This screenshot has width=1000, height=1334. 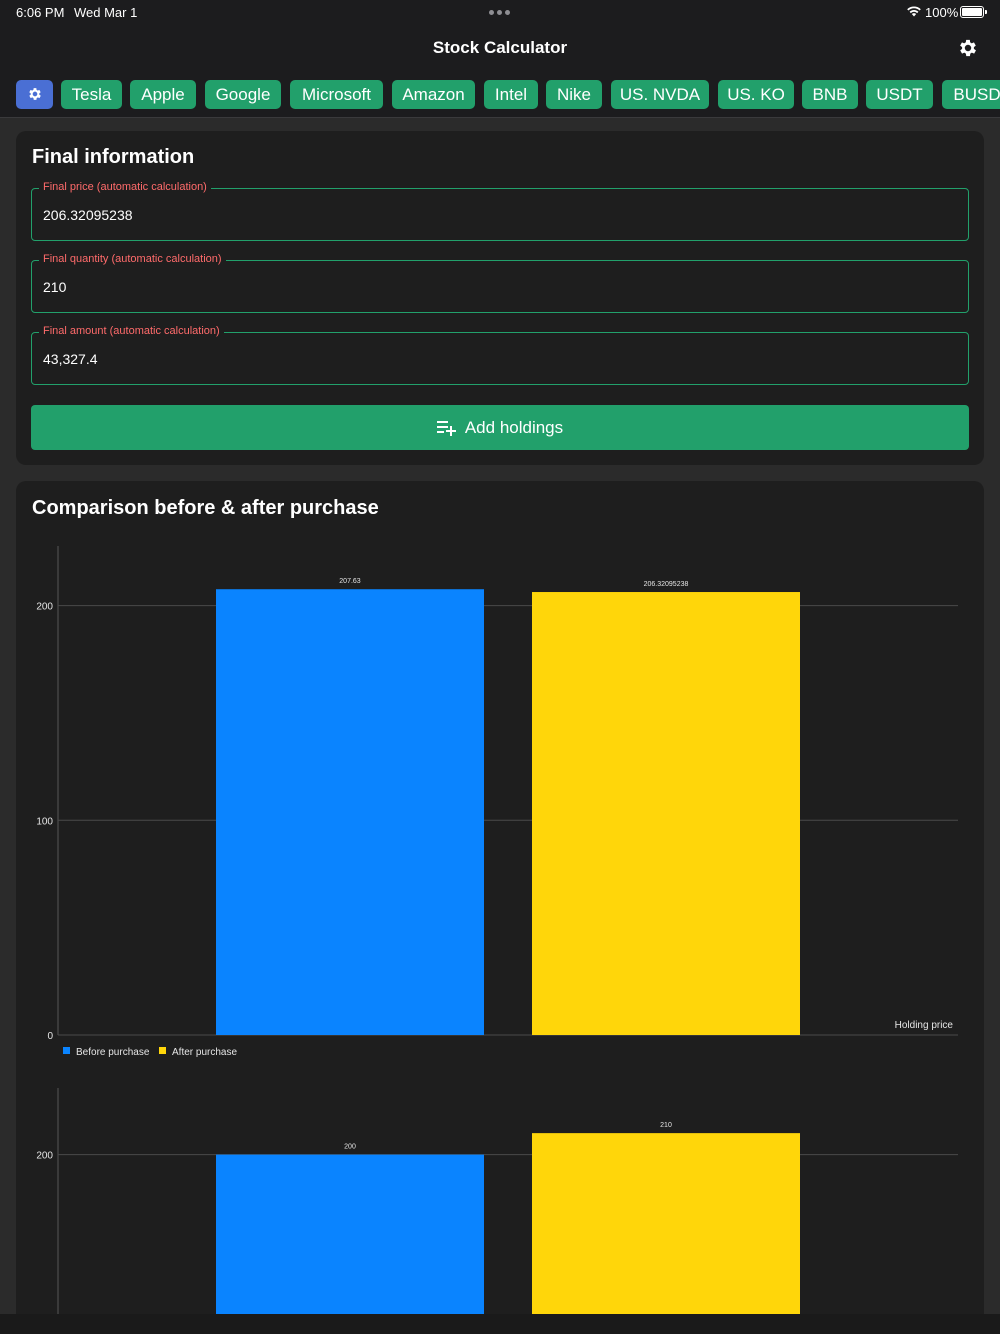 I want to click on final-quantity-value: 210, so click(x=55, y=287).